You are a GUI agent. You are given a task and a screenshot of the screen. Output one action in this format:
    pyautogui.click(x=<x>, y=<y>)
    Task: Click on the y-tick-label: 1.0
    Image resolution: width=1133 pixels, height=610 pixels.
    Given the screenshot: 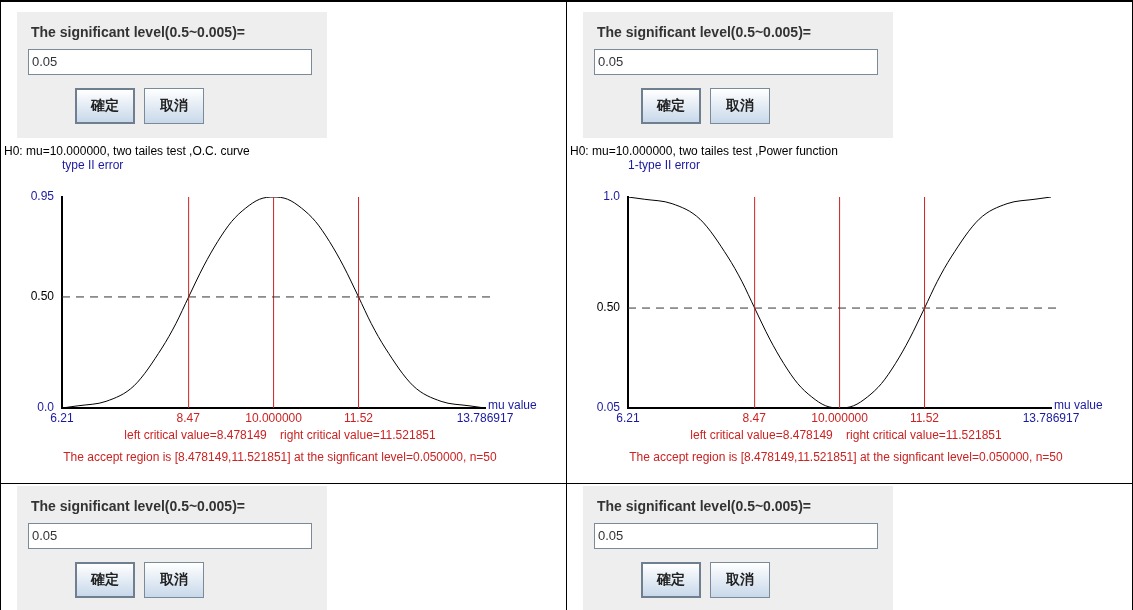 What is the action you would take?
    pyautogui.click(x=612, y=196)
    